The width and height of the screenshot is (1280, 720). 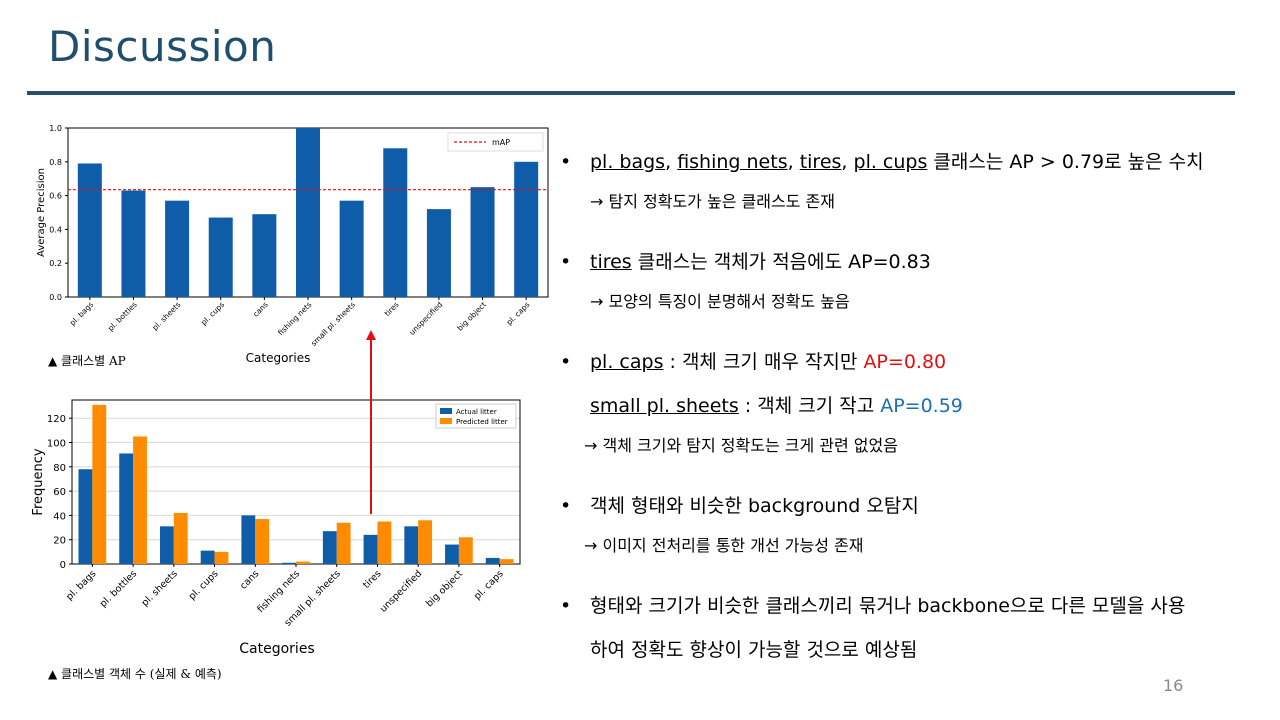 I want to click on x-tick-label: fishing nets, so click(x=294, y=318).